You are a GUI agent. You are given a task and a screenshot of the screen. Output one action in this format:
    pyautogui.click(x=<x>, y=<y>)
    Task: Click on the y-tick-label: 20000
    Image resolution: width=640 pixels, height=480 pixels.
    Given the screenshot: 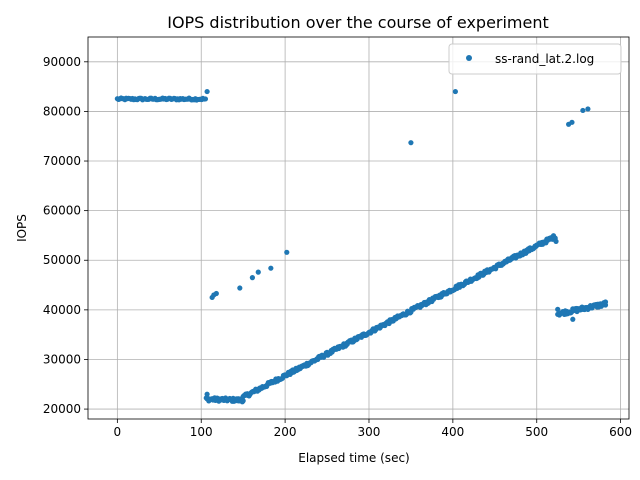 What is the action you would take?
    pyautogui.click(x=62, y=409)
    